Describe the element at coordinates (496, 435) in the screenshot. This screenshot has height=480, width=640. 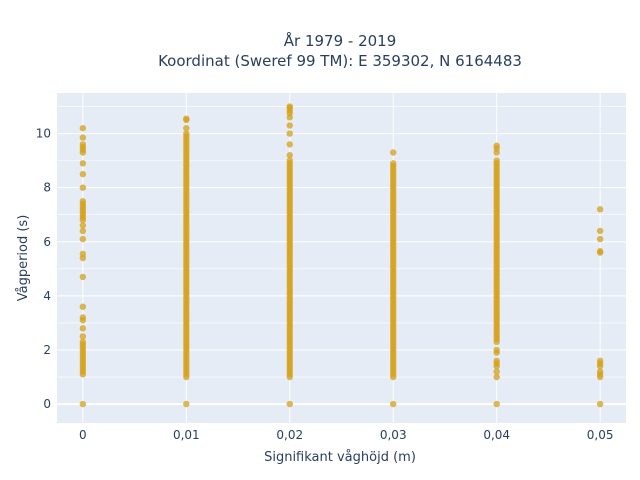
I see `x-tick-label: 0,04` at that location.